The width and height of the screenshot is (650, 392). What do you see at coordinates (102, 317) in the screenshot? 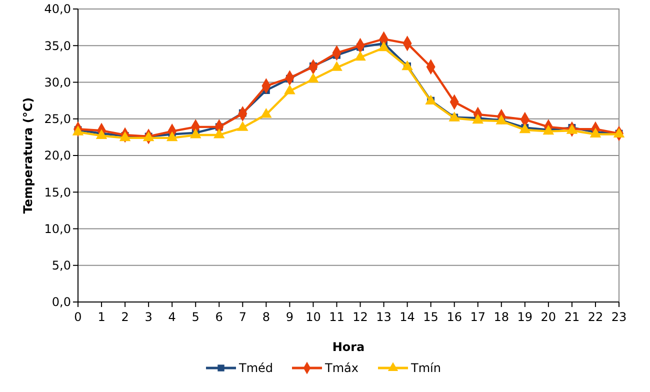
I see `x-tick-label: 1` at bounding box center [102, 317].